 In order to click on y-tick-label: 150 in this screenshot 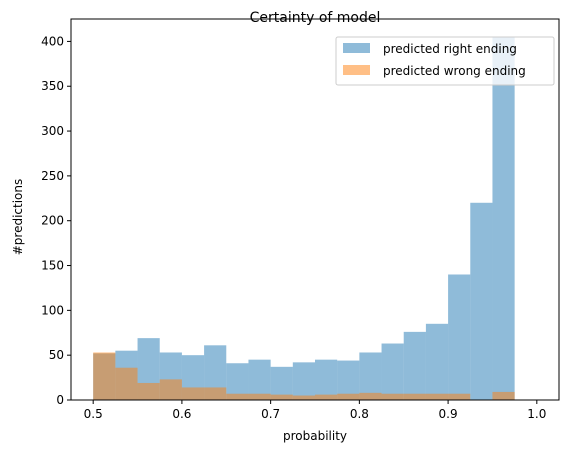, I will do `click(52, 266)`.